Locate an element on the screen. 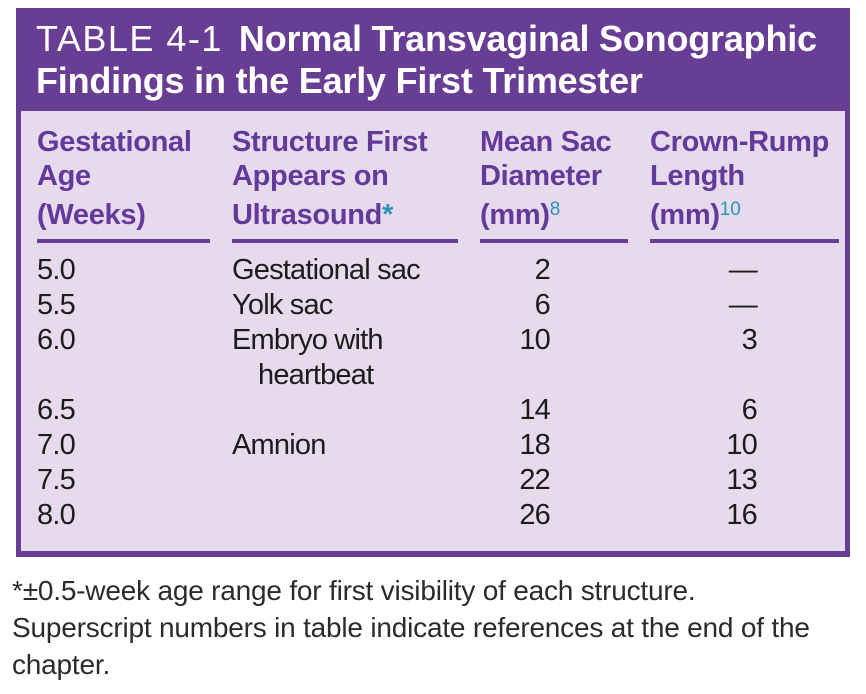  cell-crown-rump-length: 10 is located at coordinates (741, 445).